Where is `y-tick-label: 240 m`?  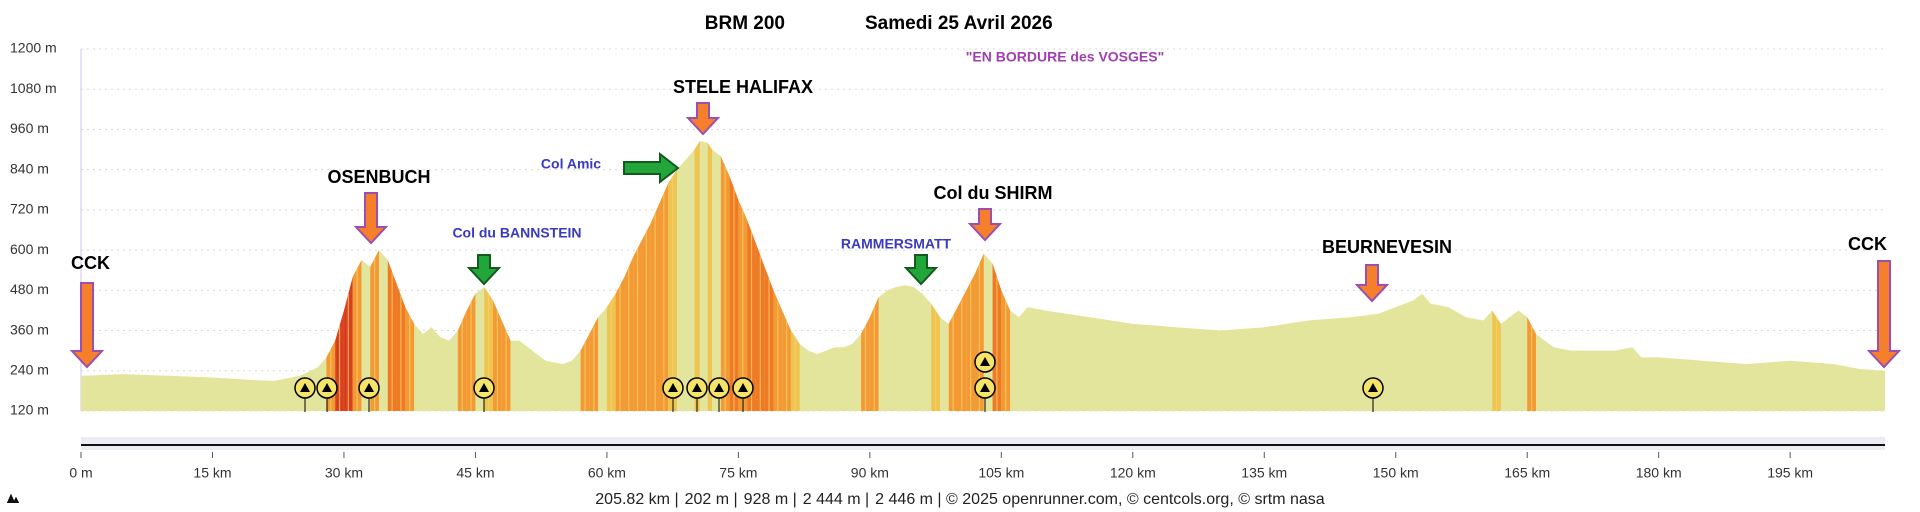 y-tick-label: 240 m is located at coordinates (29, 369).